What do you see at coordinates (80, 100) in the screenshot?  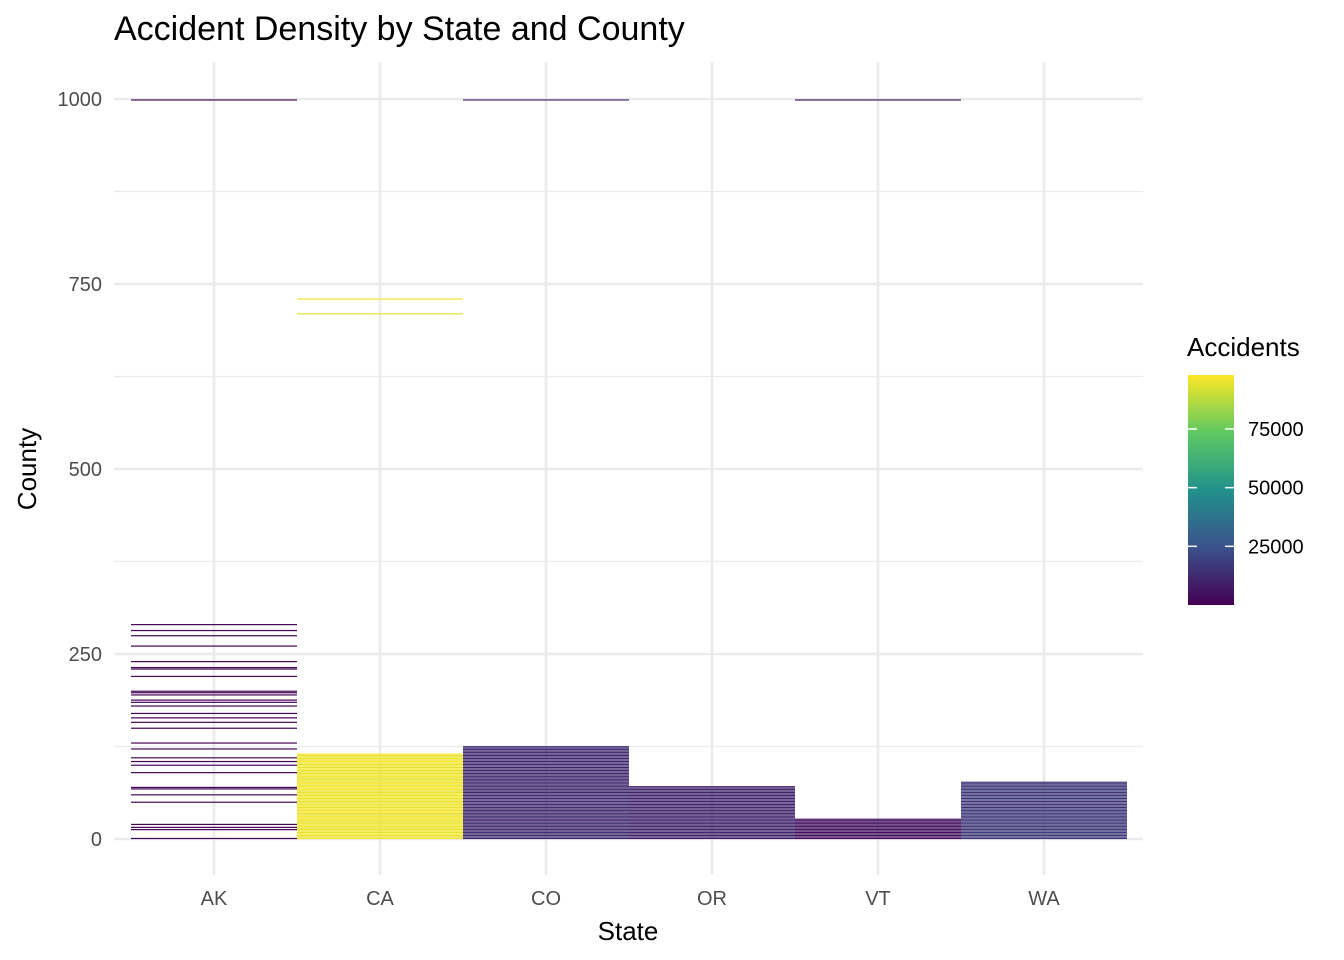 I see `y-tick-label-1000: 1000` at bounding box center [80, 100].